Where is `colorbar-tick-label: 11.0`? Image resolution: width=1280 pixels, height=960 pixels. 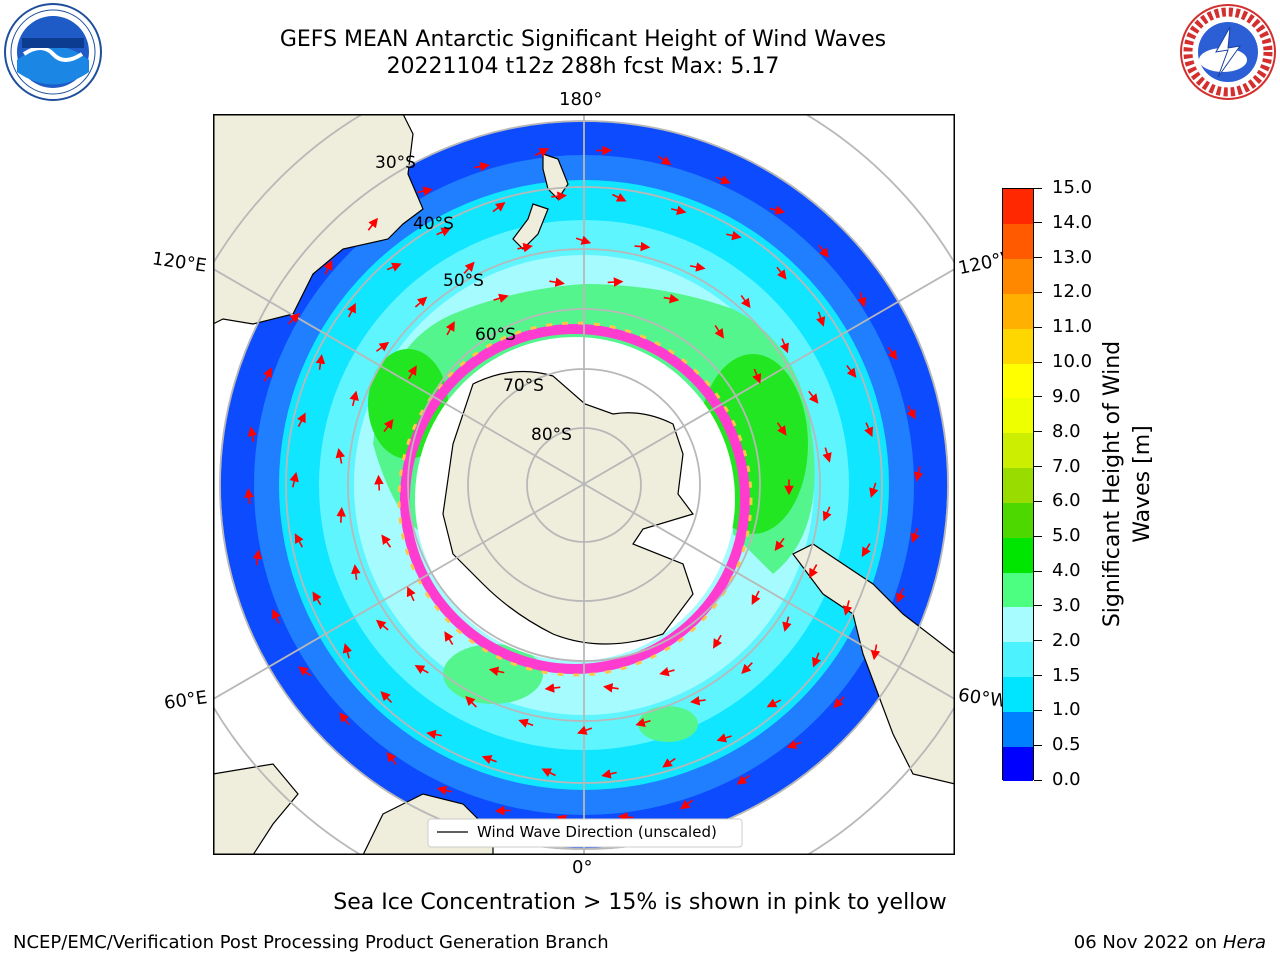
colorbar-tick-label: 11.0 is located at coordinates (1072, 327).